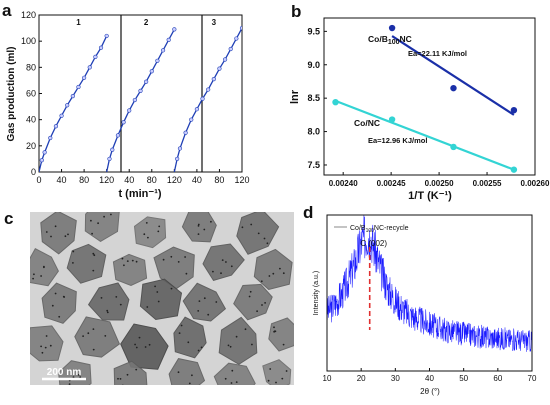  I want to click on cycle-label: 1, so click(78, 22).